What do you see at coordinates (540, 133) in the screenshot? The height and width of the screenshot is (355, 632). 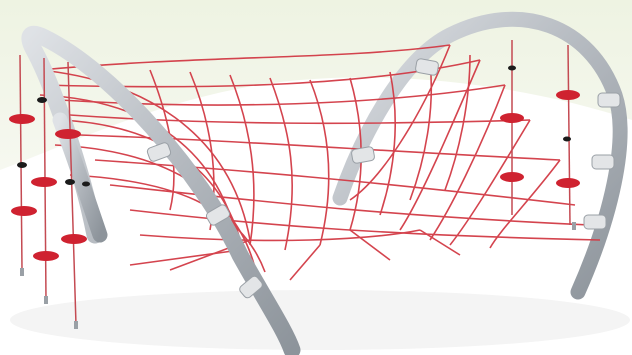 I see `rope-disc-seats-right` at bounding box center [540, 133].